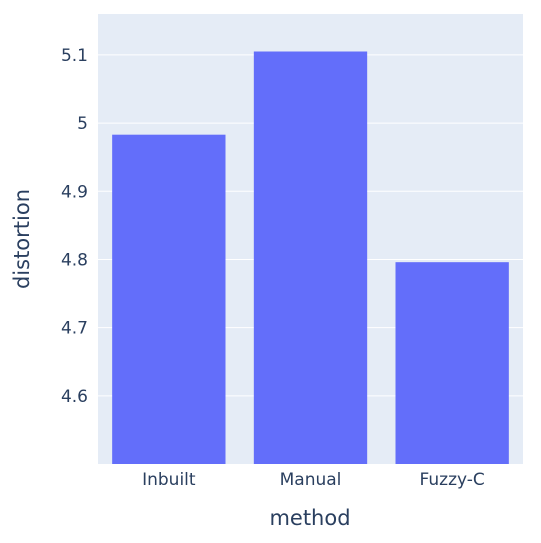 Image resolution: width=541 pixels, height=543 pixels. I want to click on y-tick-labels: 4.6 4.7 4.8 4.9 5 5.1, so click(74, 226).